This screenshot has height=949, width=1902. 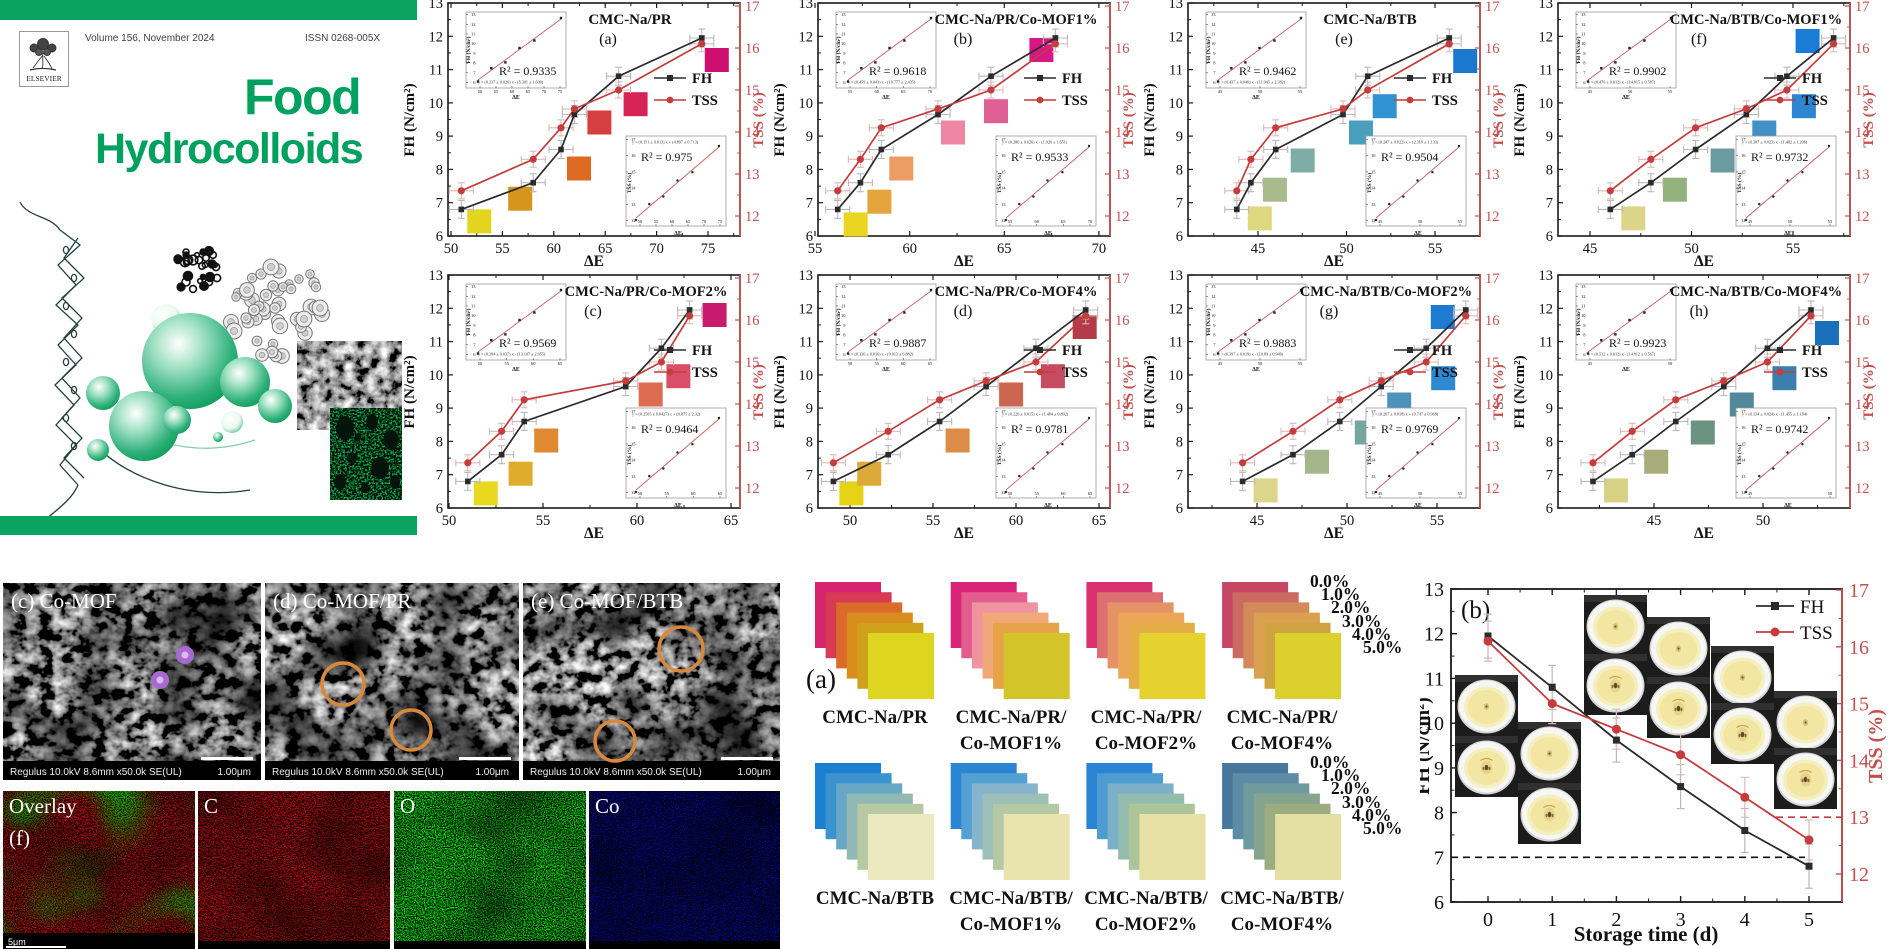 What do you see at coordinates (1035, 142) in the screenshot?
I see `svg-text:y = (0.286 ± 0.026) x - (1.920: y = (0.286 ± 0.026) x - (1.920 ± 1.651)` at bounding box center [1035, 142].